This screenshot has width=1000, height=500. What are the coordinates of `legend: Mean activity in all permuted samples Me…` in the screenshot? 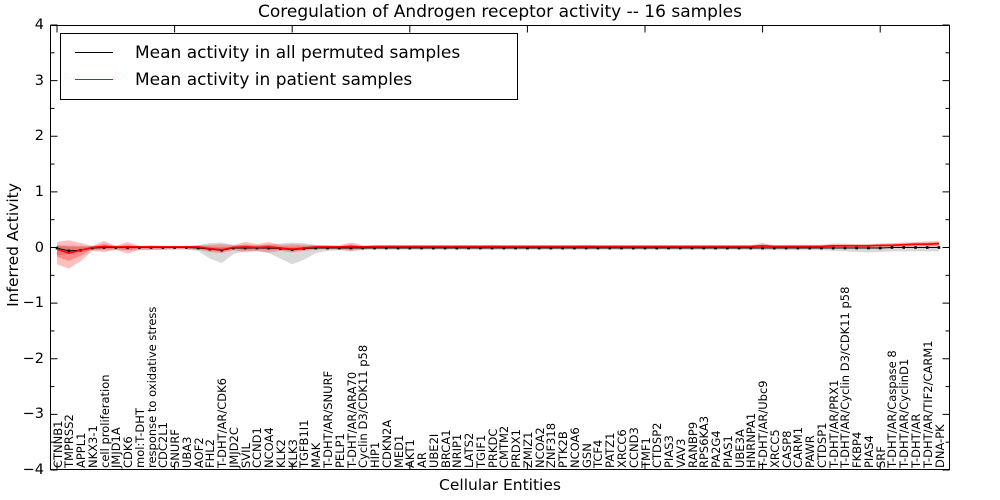 It's located at (289, 66).